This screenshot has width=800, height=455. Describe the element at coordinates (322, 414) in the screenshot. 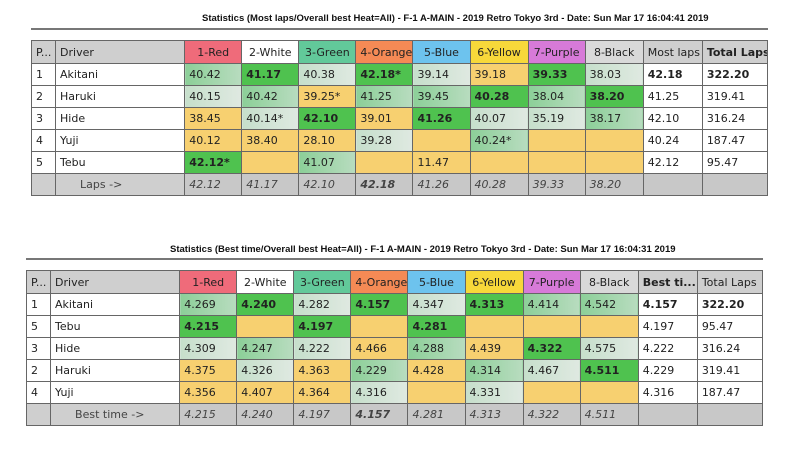

I see `footer-value-cell: 4.197` at that location.